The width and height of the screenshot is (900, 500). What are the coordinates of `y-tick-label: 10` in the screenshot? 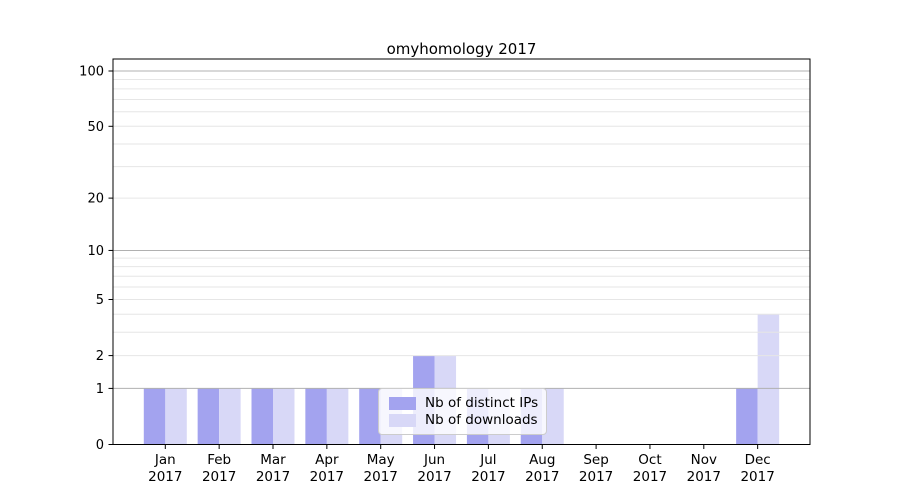 It's located at (95, 251).